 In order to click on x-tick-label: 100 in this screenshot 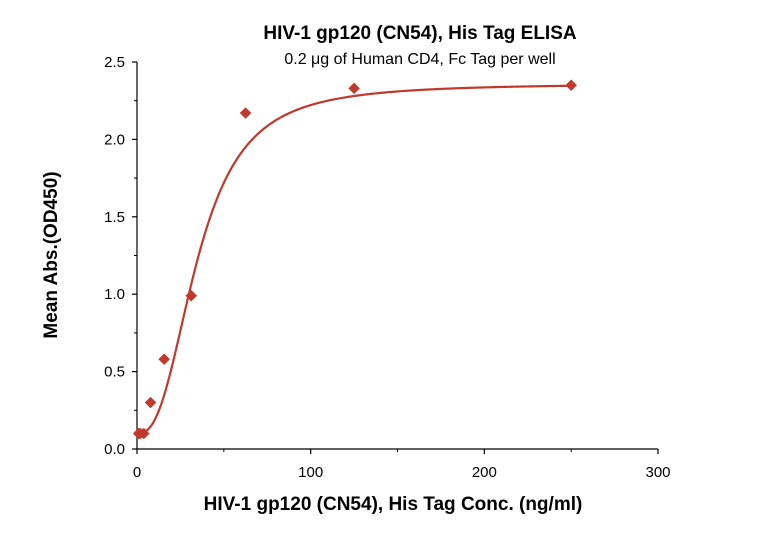, I will do `click(310, 472)`.